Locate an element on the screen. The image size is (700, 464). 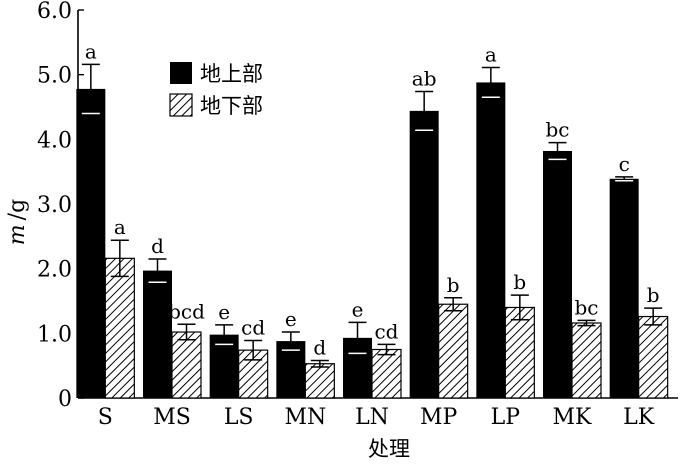
y-tick-label: 0 is located at coordinates (65, 399).